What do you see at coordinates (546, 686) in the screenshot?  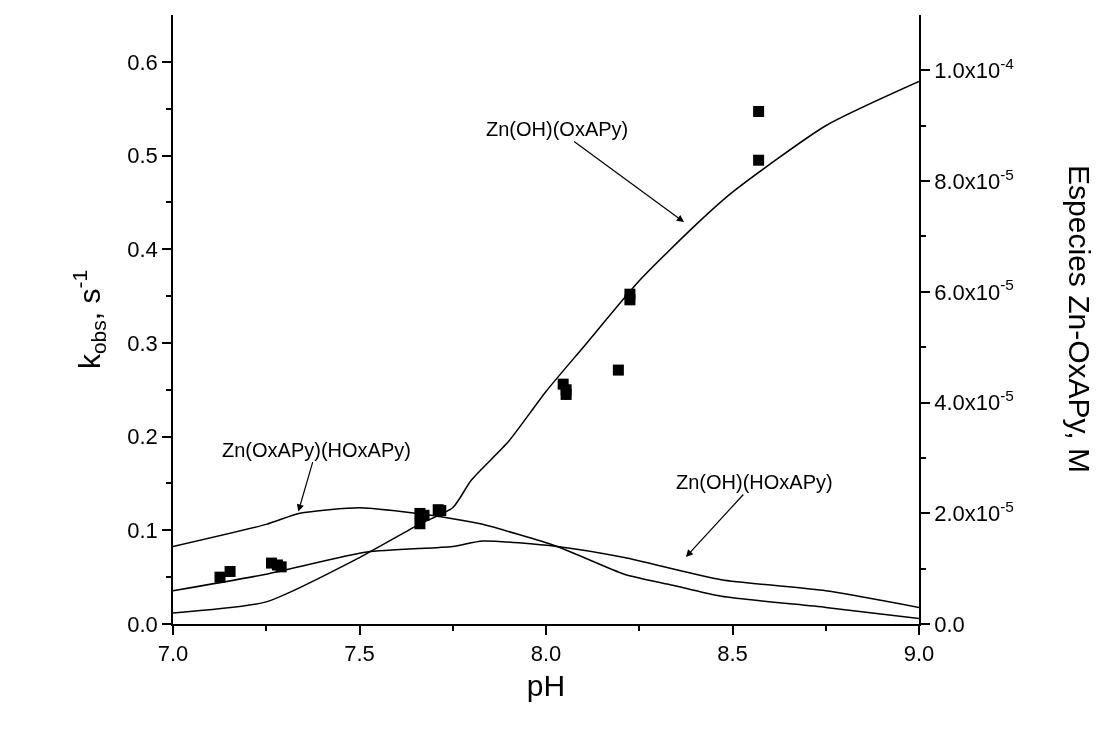 I see `x-axis-title: pH` at bounding box center [546, 686].